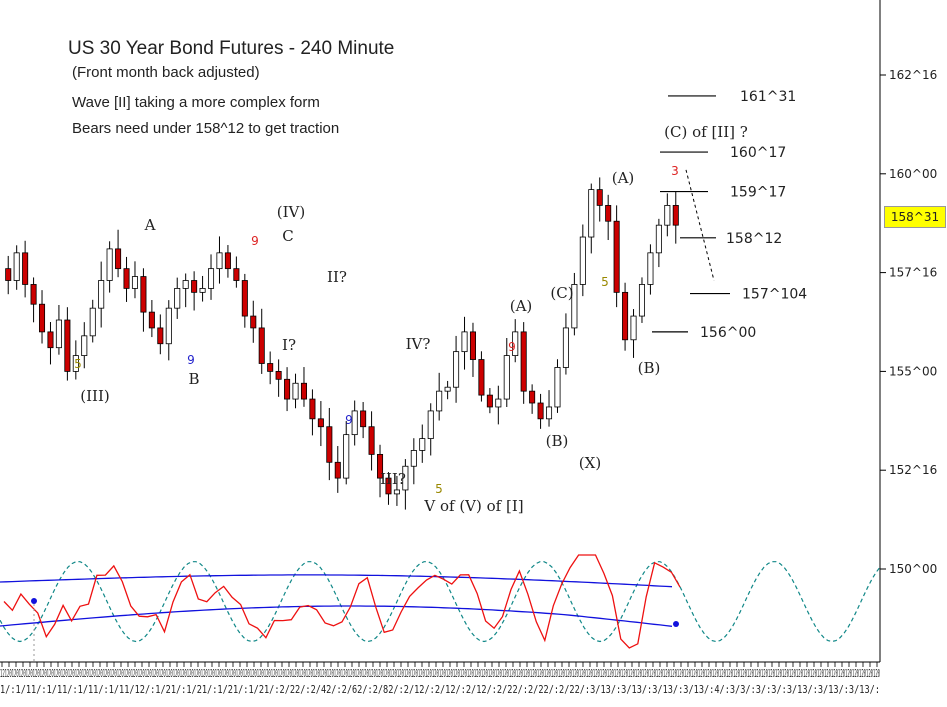  Describe the element at coordinates (206, 128) in the screenshot. I see `note-line-2: Bears need under 158^12 to get traction` at that location.